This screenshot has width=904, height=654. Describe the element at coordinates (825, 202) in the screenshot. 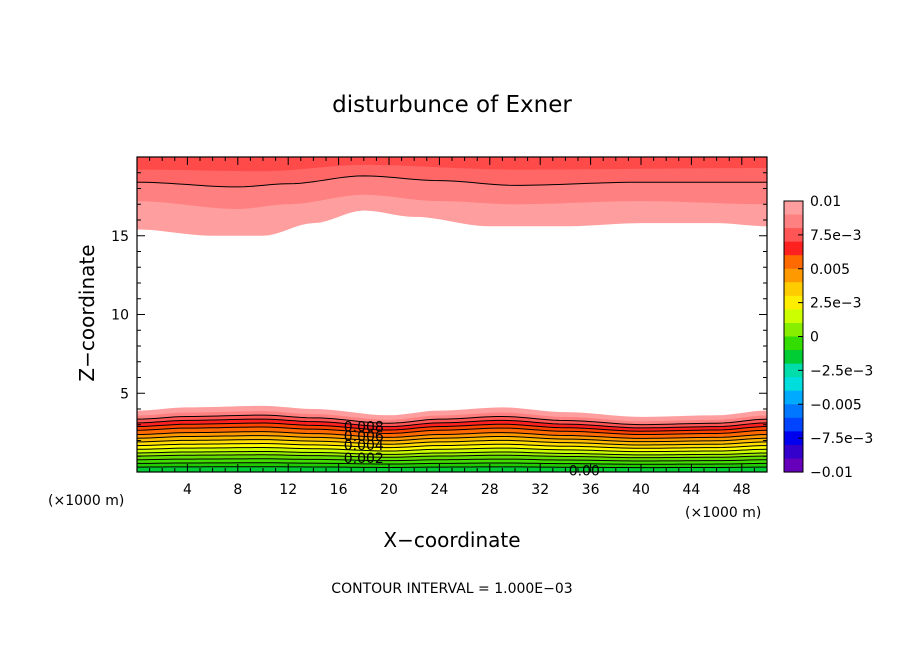

I see `colorbar-label-0: 0.01` at that location.